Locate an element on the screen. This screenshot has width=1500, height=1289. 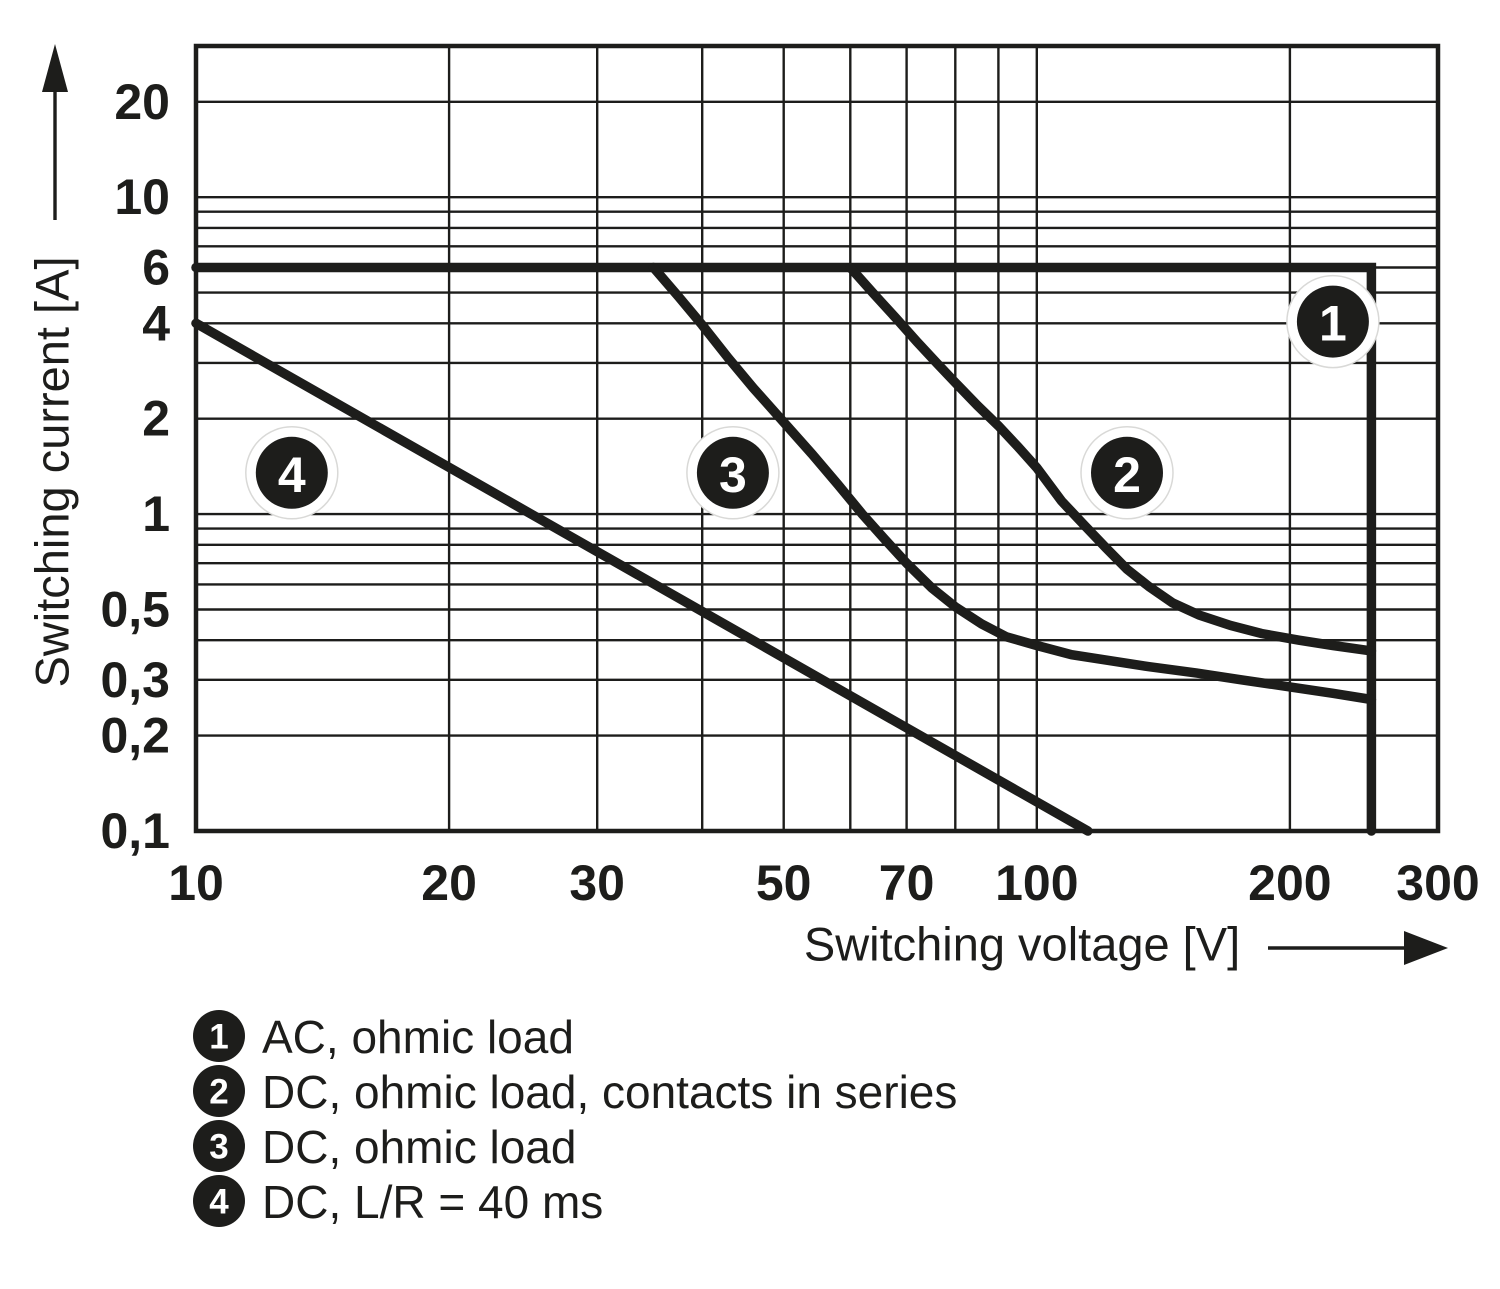
x-tick-label-200: 200 is located at coordinates (1289, 883).